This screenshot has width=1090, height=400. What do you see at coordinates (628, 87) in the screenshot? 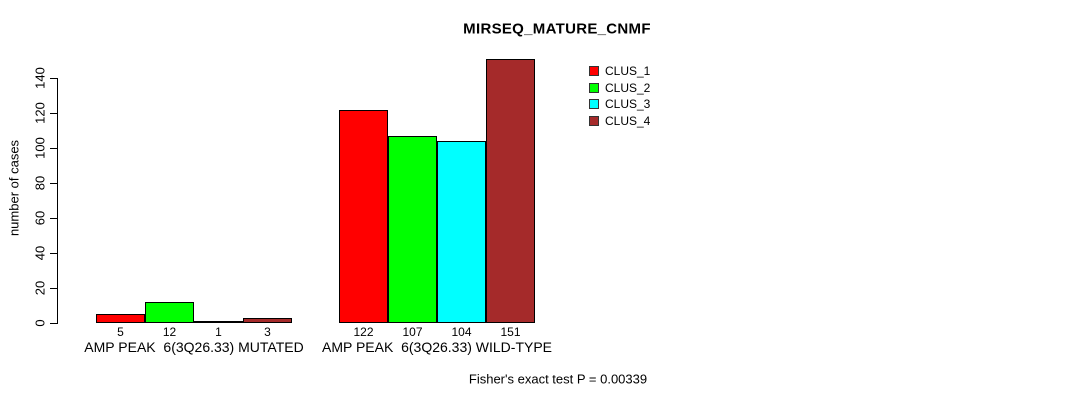
I see `legend-label-clus_2: CLUS_2` at bounding box center [628, 87].